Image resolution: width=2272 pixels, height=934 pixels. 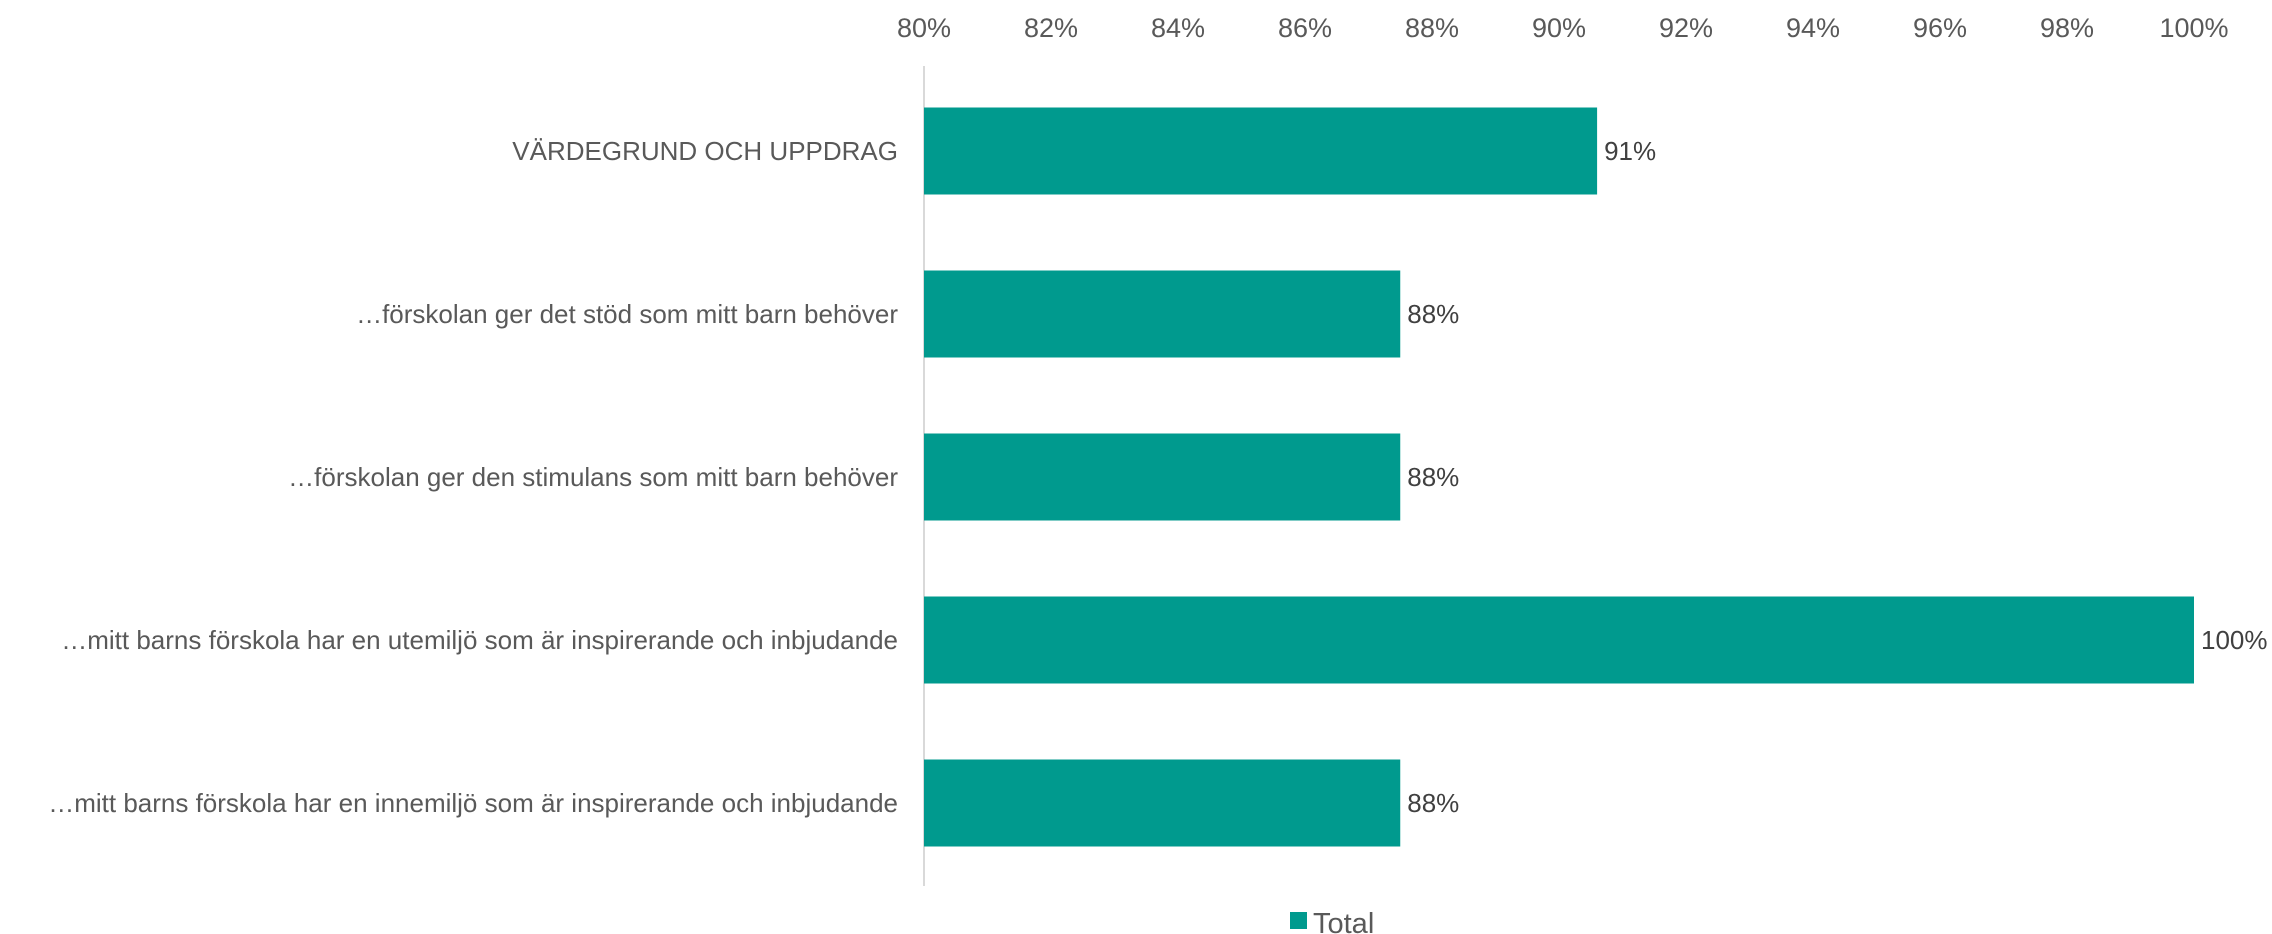 I want to click on x-axis-ticks: 80% 82% 84% 86% 88% 90% 92% 94% 96% 98% 100%, so click(x=1563, y=28).